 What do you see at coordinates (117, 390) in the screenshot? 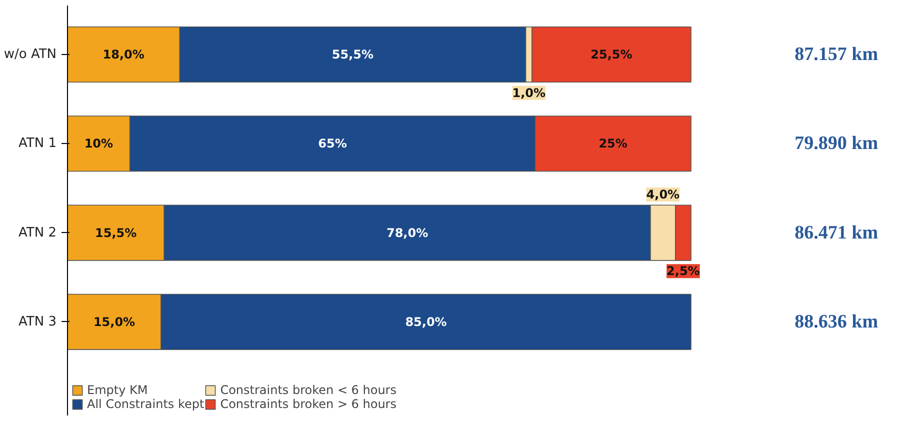
I see `legend-label: Empty KM` at bounding box center [117, 390].